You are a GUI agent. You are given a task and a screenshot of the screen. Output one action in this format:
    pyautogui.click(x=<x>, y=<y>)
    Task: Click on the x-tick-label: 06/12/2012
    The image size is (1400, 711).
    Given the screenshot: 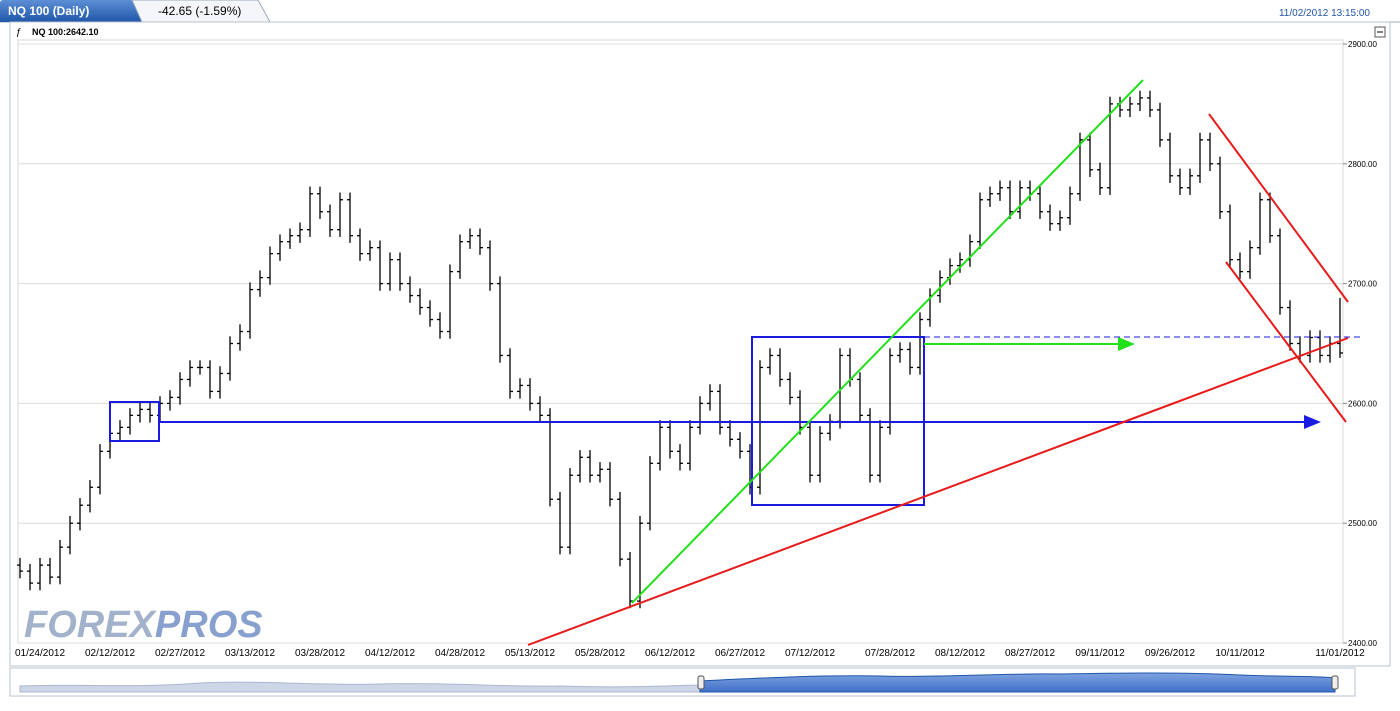 What is the action you would take?
    pyautogui.click(x=670, y=653)
    